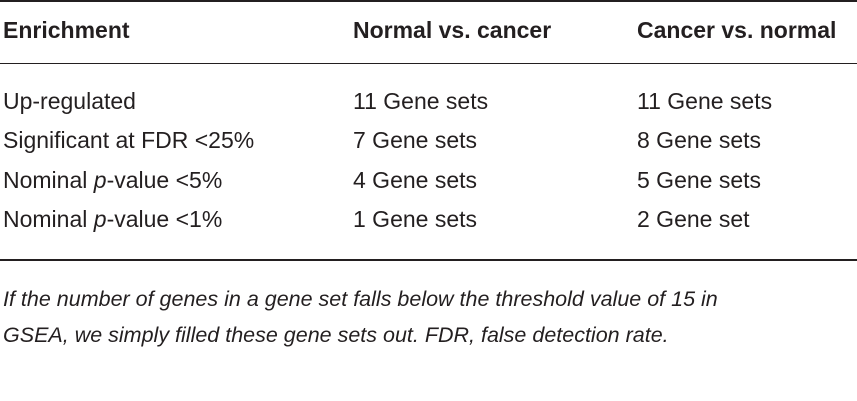 This screenshot has width=857, height=401. I want to click on row-label: Significant at FDR <25%, so click(129, 140).